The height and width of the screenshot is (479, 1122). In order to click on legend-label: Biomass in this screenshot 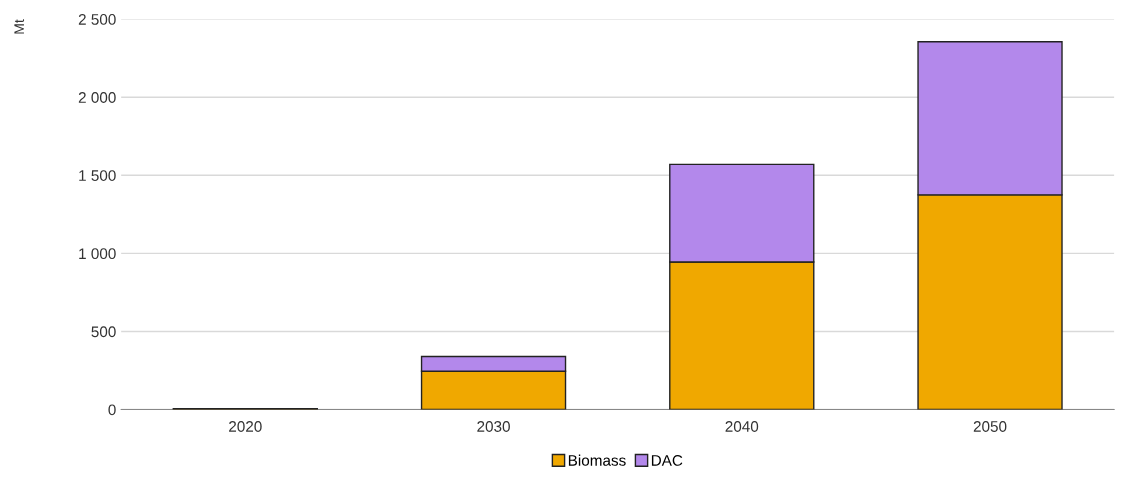, I will do `click(597, 460)`.